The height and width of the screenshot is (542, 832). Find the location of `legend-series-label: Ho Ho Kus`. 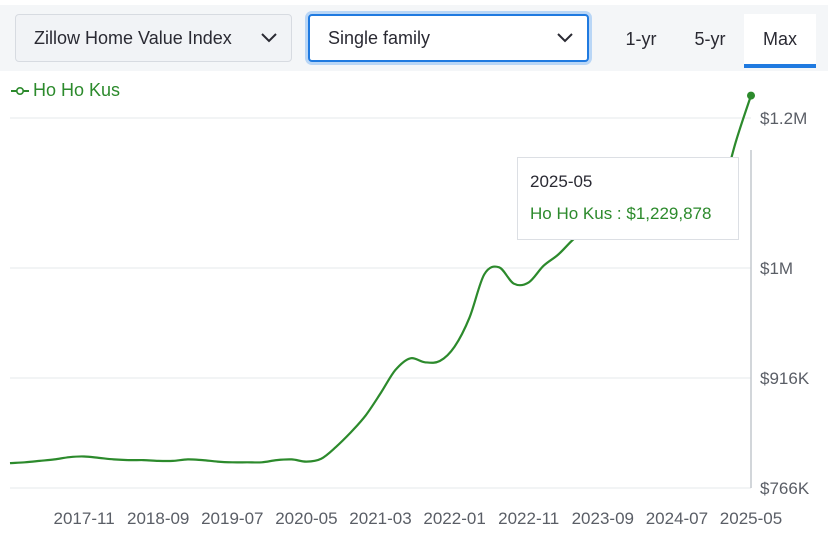

legend-series-label: Ho Ho Kus is located at coordinates (77, 90).